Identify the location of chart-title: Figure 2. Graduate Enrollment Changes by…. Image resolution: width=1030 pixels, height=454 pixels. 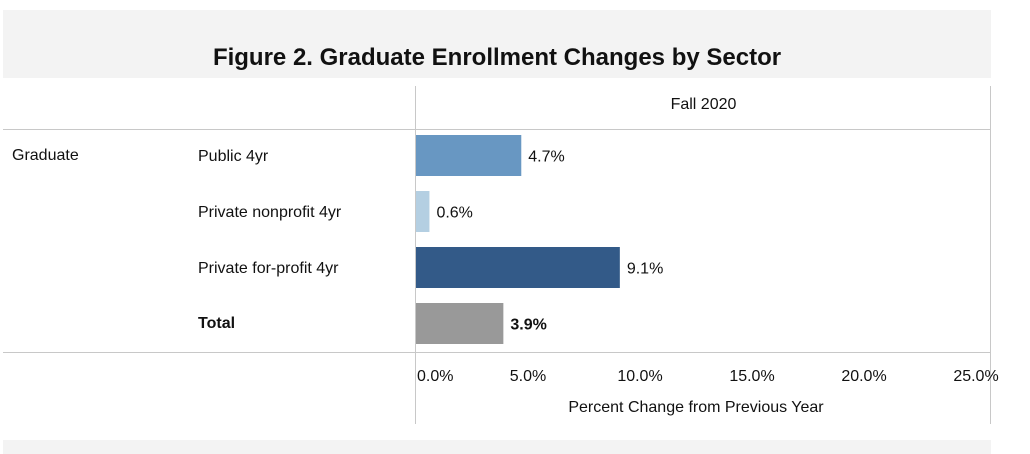
(497, 57).